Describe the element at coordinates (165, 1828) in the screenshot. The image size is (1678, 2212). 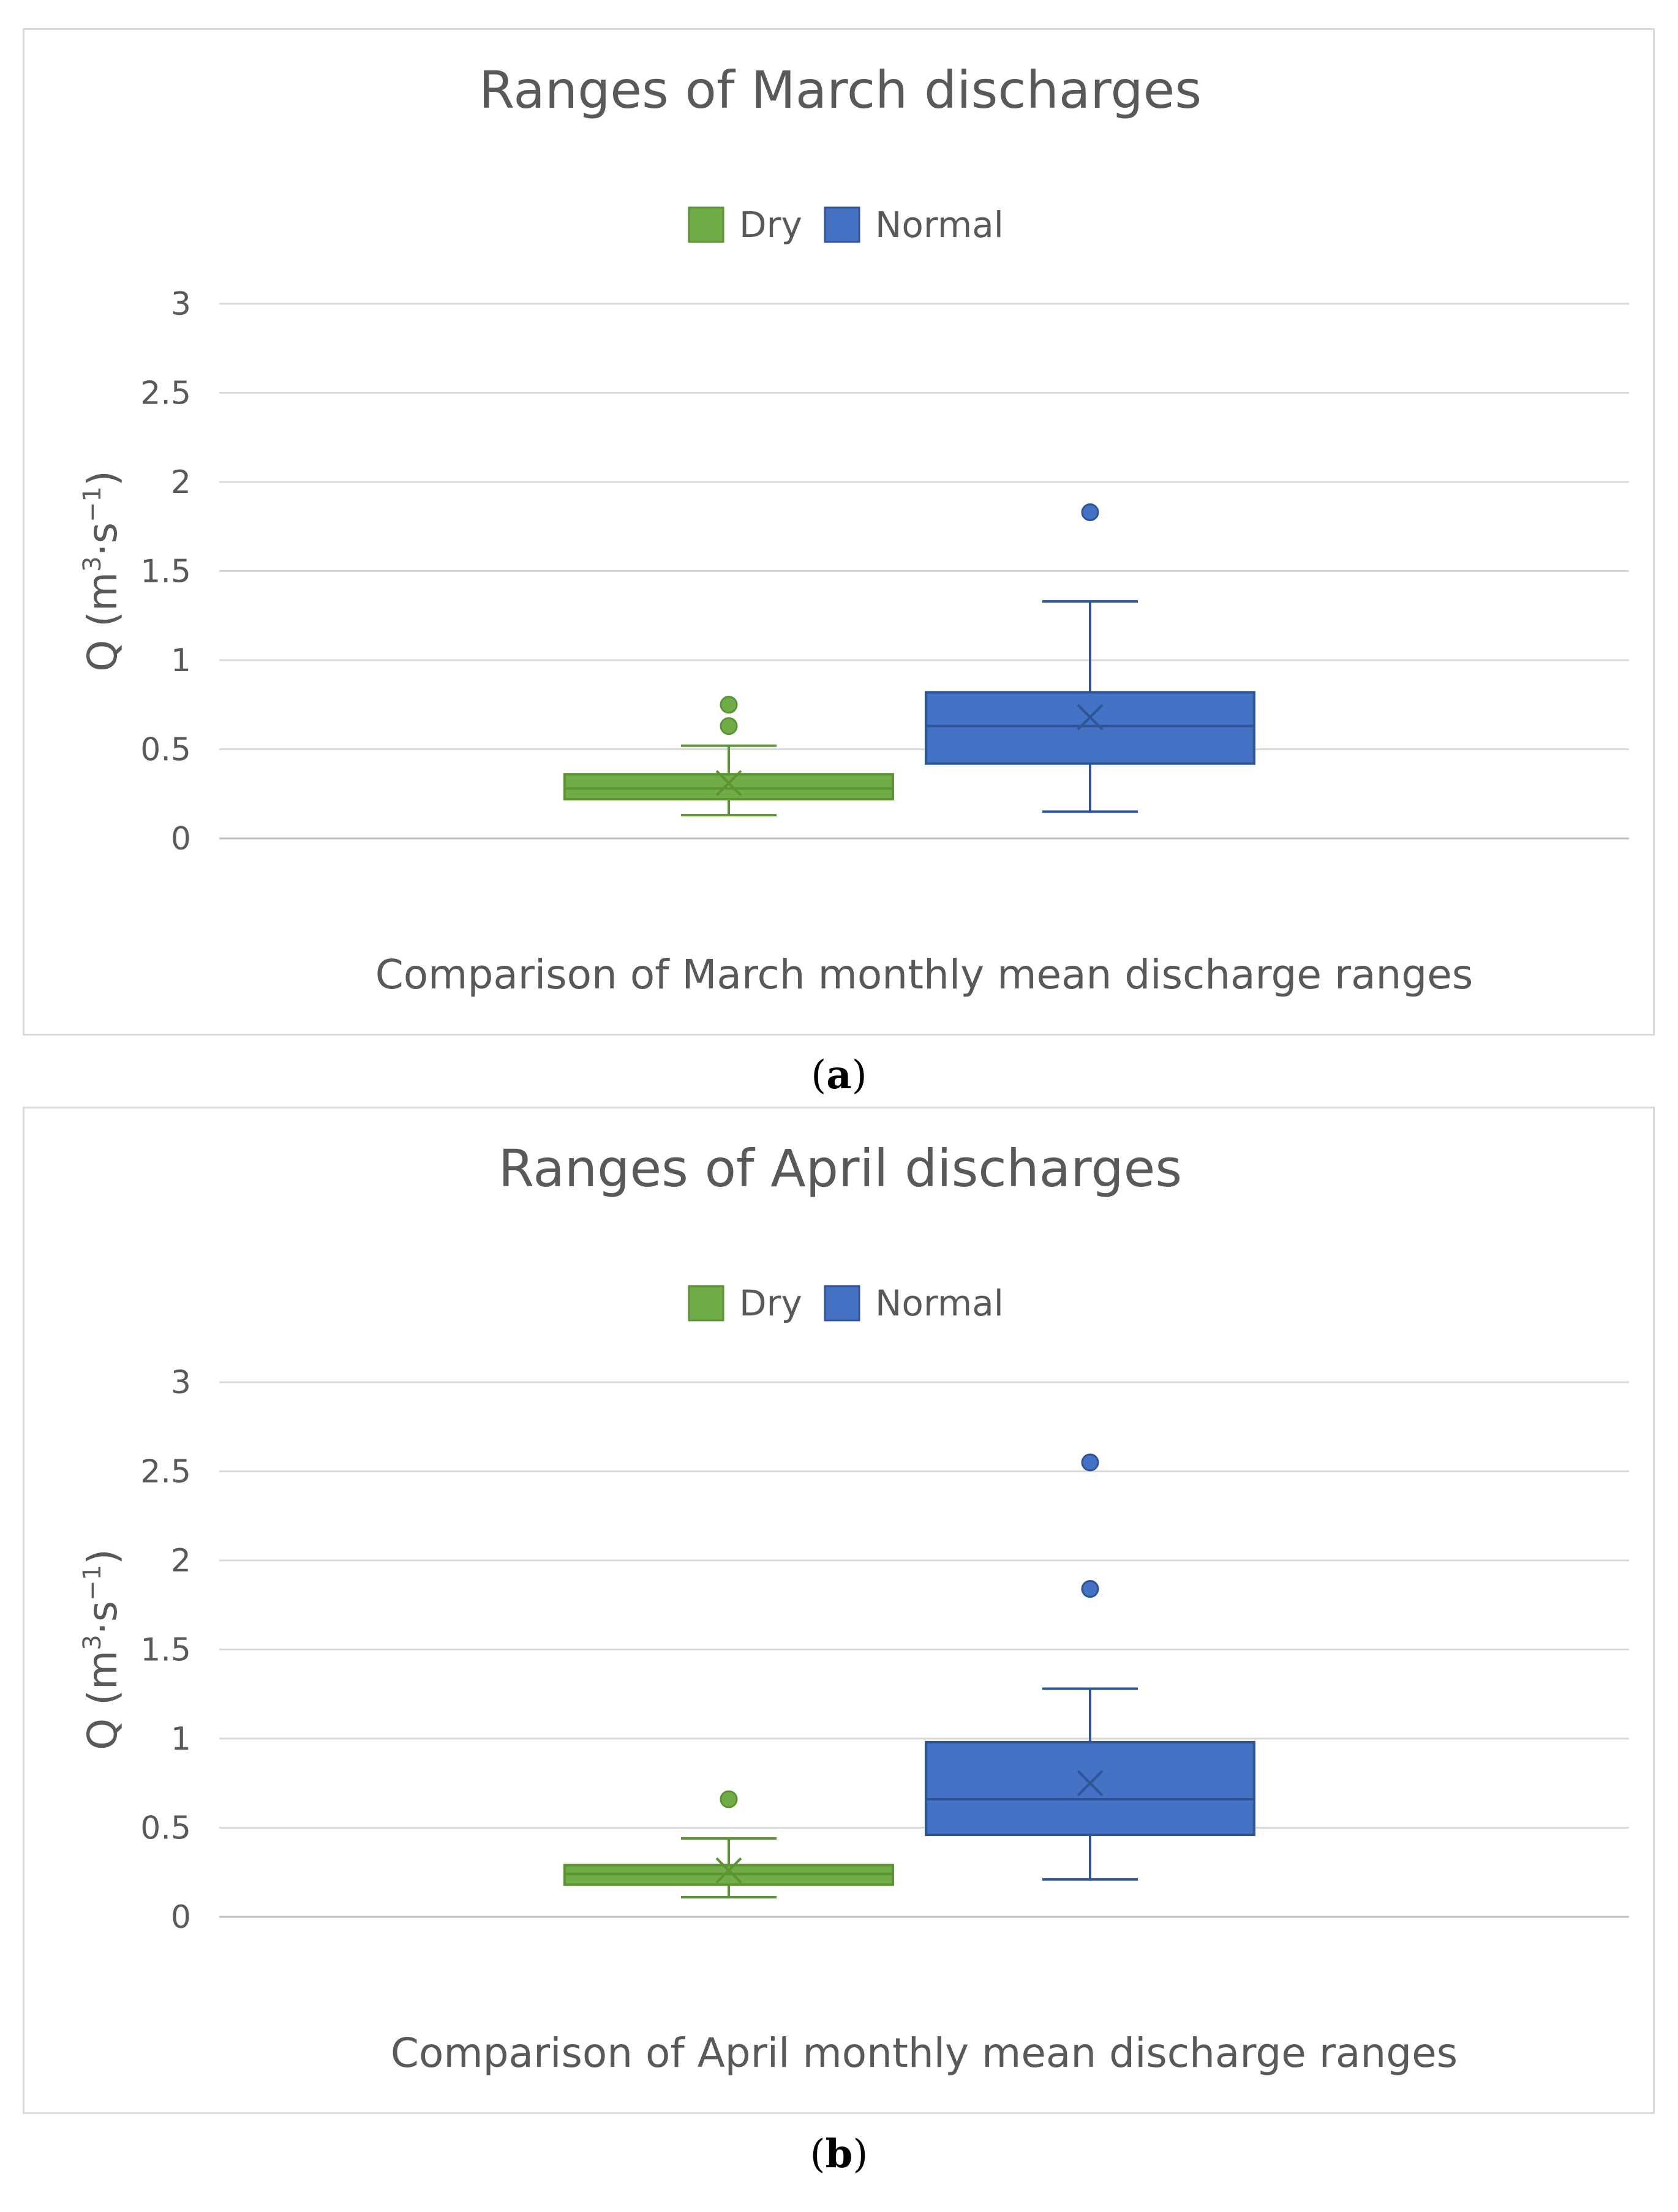
I see `chart1-ytick-label-1: 0.5` at that location.